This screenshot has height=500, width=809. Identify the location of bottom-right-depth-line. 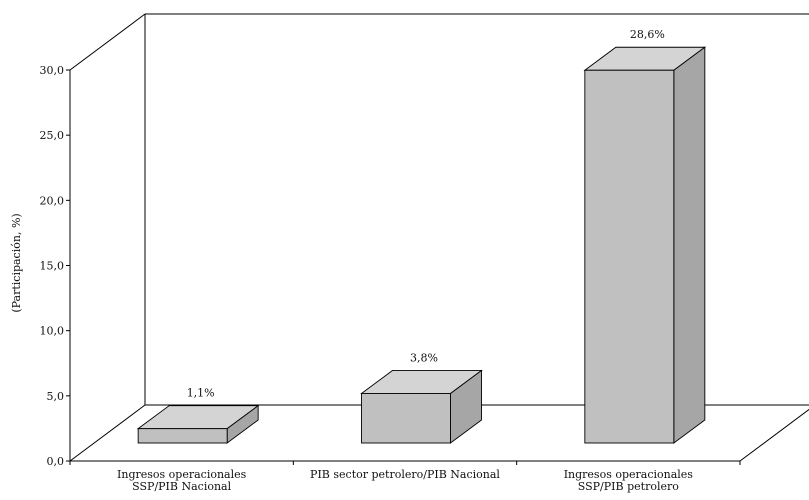
(774, 435).